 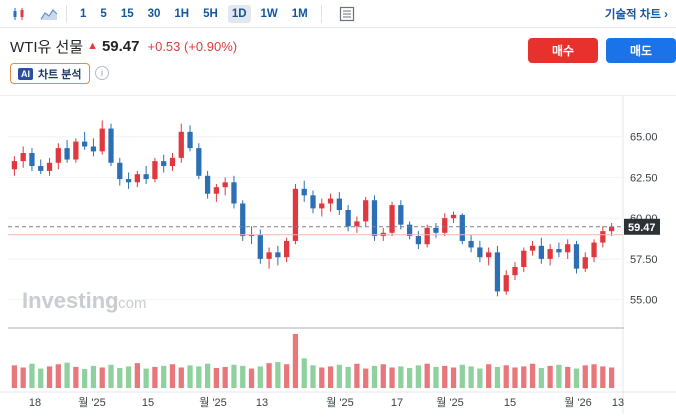 What do you see at coordinates (347, 14) in the screenshot?
I see `data-table-icon` at bounding box center [347, 14].